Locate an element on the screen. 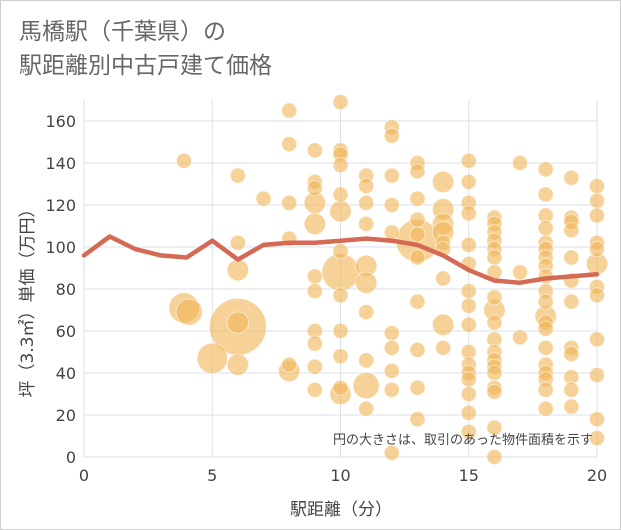  y-tick-label: 160 is located at coordinates (60, 121).